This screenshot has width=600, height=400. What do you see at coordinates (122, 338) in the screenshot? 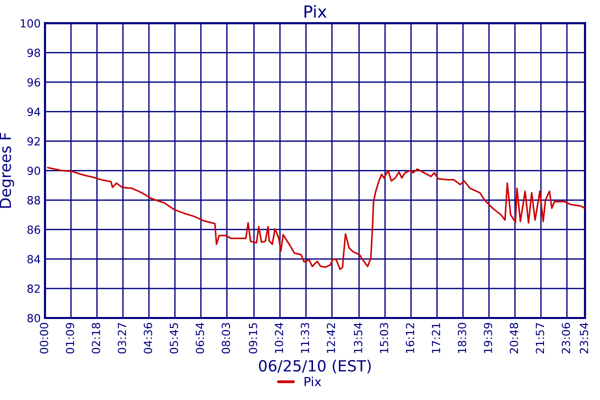
I see `x-tick-label: 03:27` at bounding box center [122, 338].